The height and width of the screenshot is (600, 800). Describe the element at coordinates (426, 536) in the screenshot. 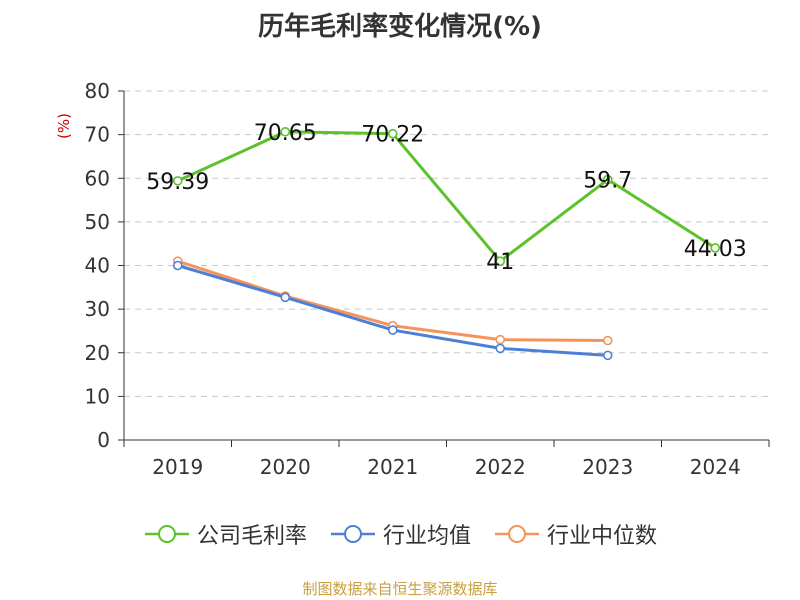

I see `legend-label: 行业均值` at that location.